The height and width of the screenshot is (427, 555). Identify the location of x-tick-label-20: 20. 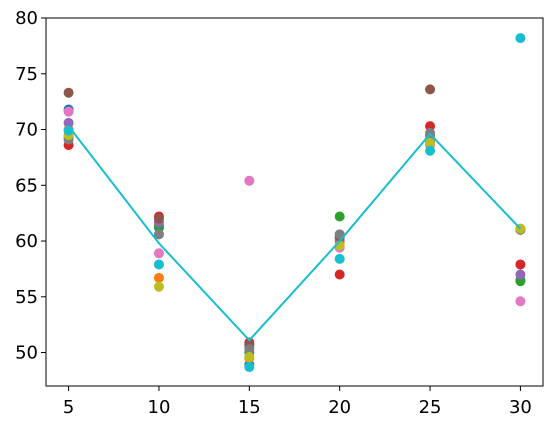
(339, 407).